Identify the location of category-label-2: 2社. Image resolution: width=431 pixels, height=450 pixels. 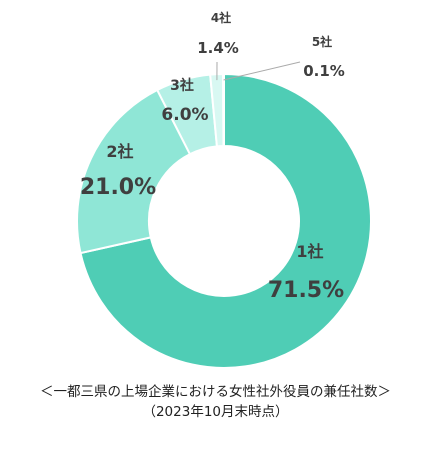
(119, 151).